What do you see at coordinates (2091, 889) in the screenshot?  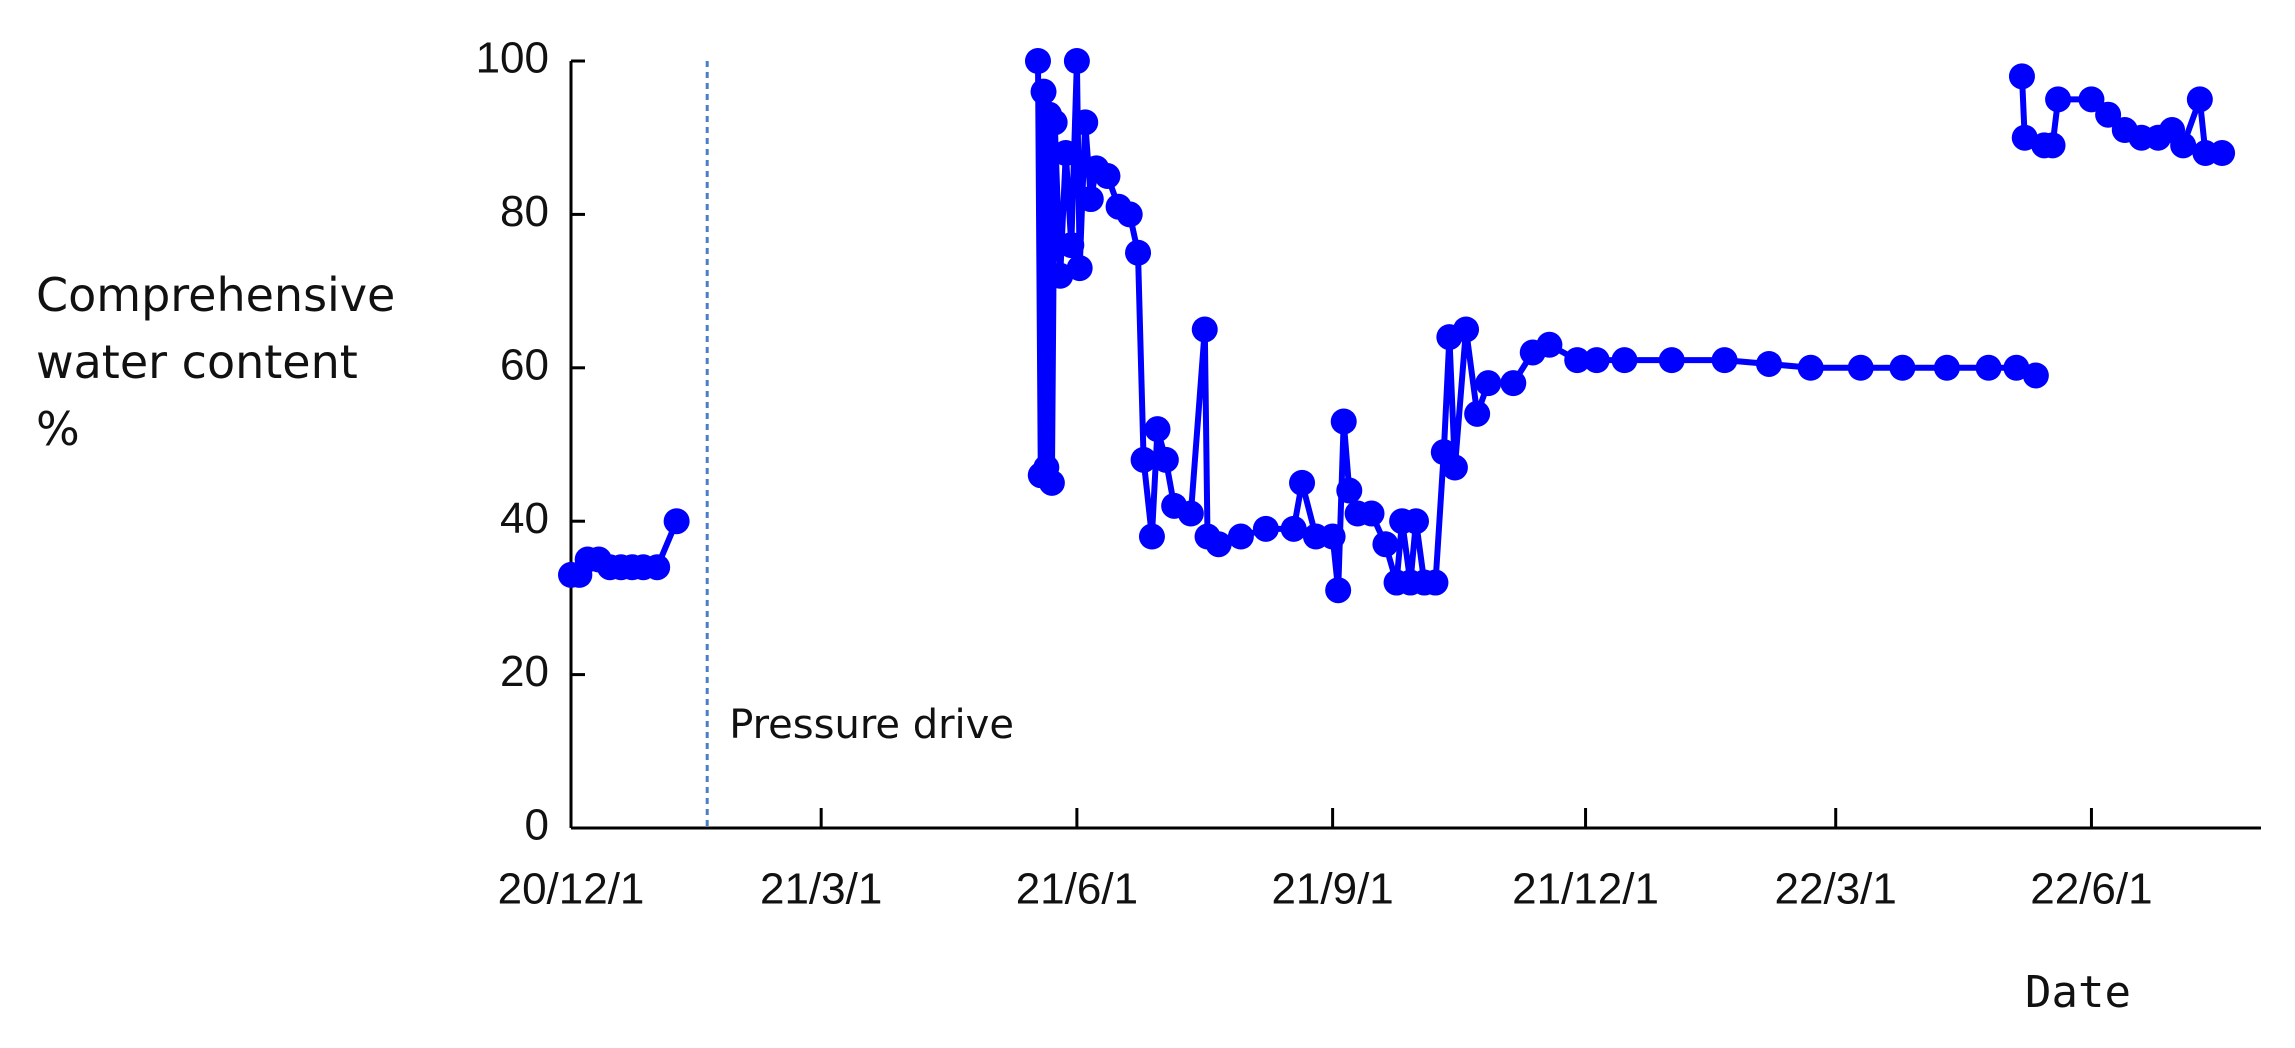 I see `x-tick-label: 22/6/1` at bounding box center [2091, 889].